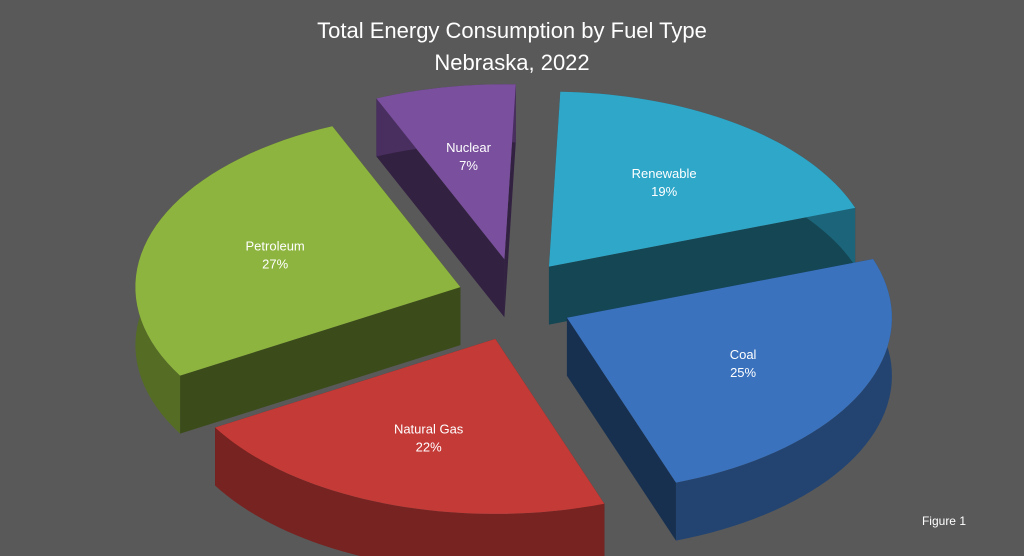 The width and height of the screenshot is (1024, 556). I want to click on slice-name-label: Renewable, so click(664, 173).